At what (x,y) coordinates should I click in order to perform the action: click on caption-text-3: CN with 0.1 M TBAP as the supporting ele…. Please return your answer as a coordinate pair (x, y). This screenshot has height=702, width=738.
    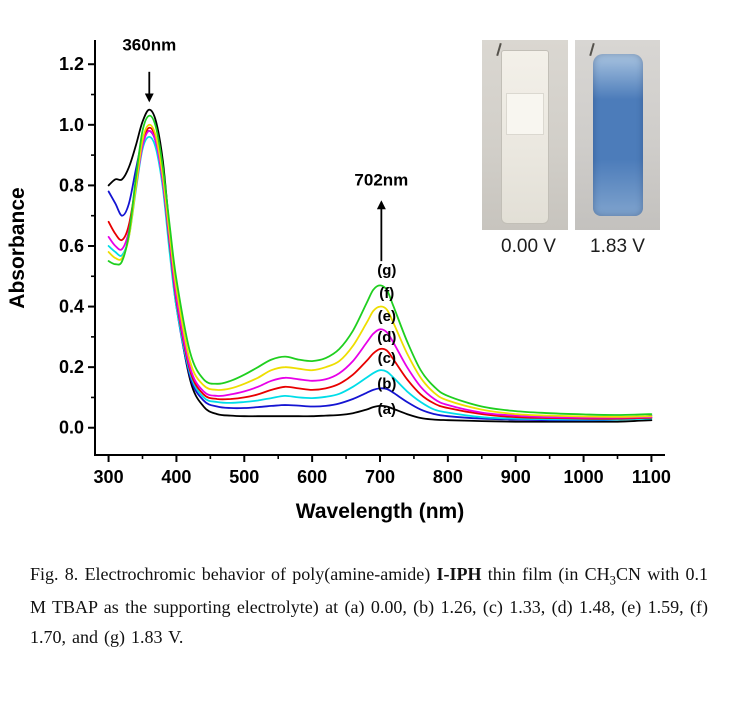
    Looking at the image, I should click on (369, 605).